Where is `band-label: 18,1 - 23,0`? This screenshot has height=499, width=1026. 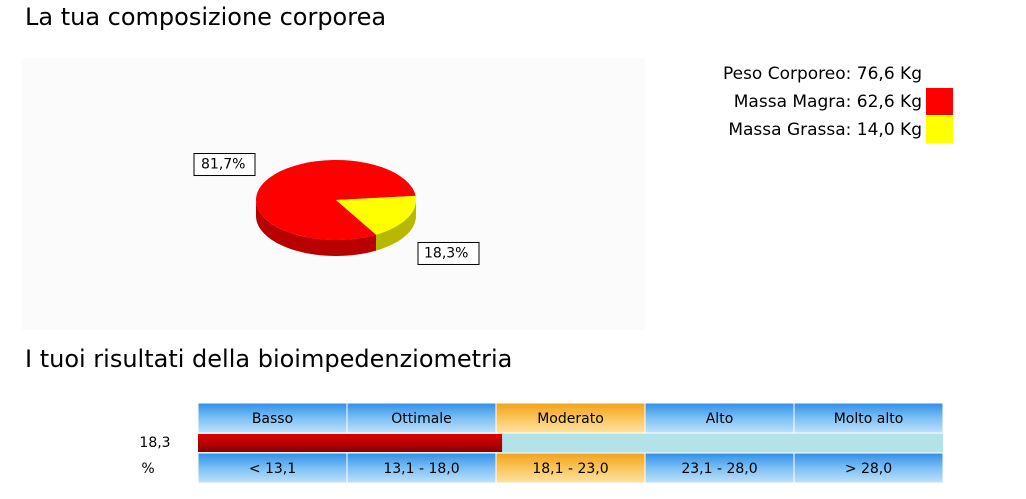 band-label: 18,1 - 23,0 is located at coordinates (570, 469).